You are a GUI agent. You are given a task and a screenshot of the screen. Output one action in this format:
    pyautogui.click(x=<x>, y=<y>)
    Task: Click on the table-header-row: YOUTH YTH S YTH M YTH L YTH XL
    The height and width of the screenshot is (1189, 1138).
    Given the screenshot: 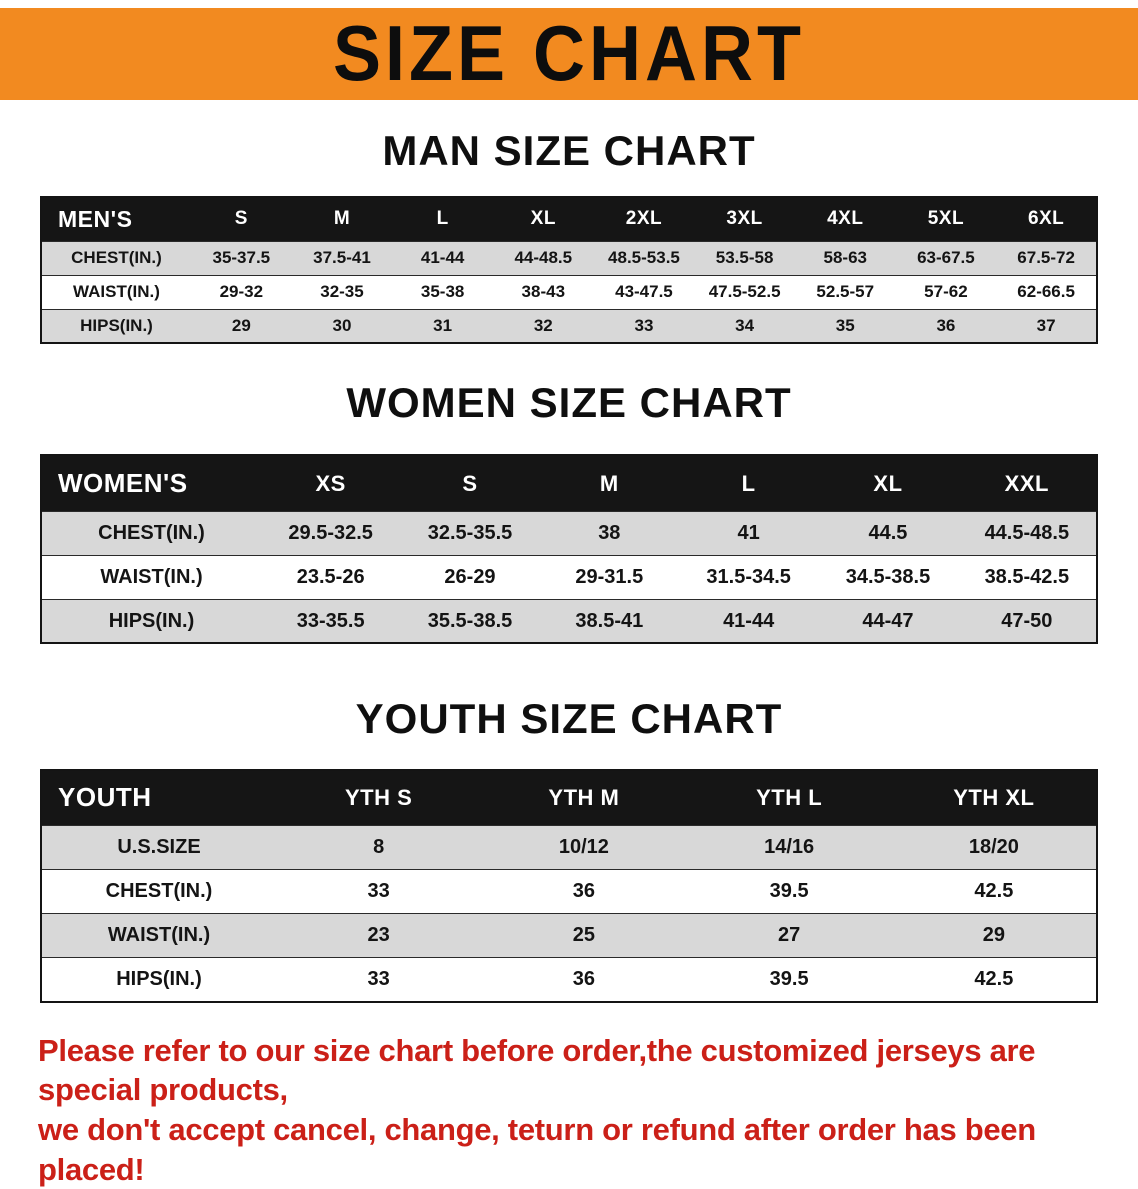 What is the action you would take?
    pyautogui.click(x=569, y=797)
    